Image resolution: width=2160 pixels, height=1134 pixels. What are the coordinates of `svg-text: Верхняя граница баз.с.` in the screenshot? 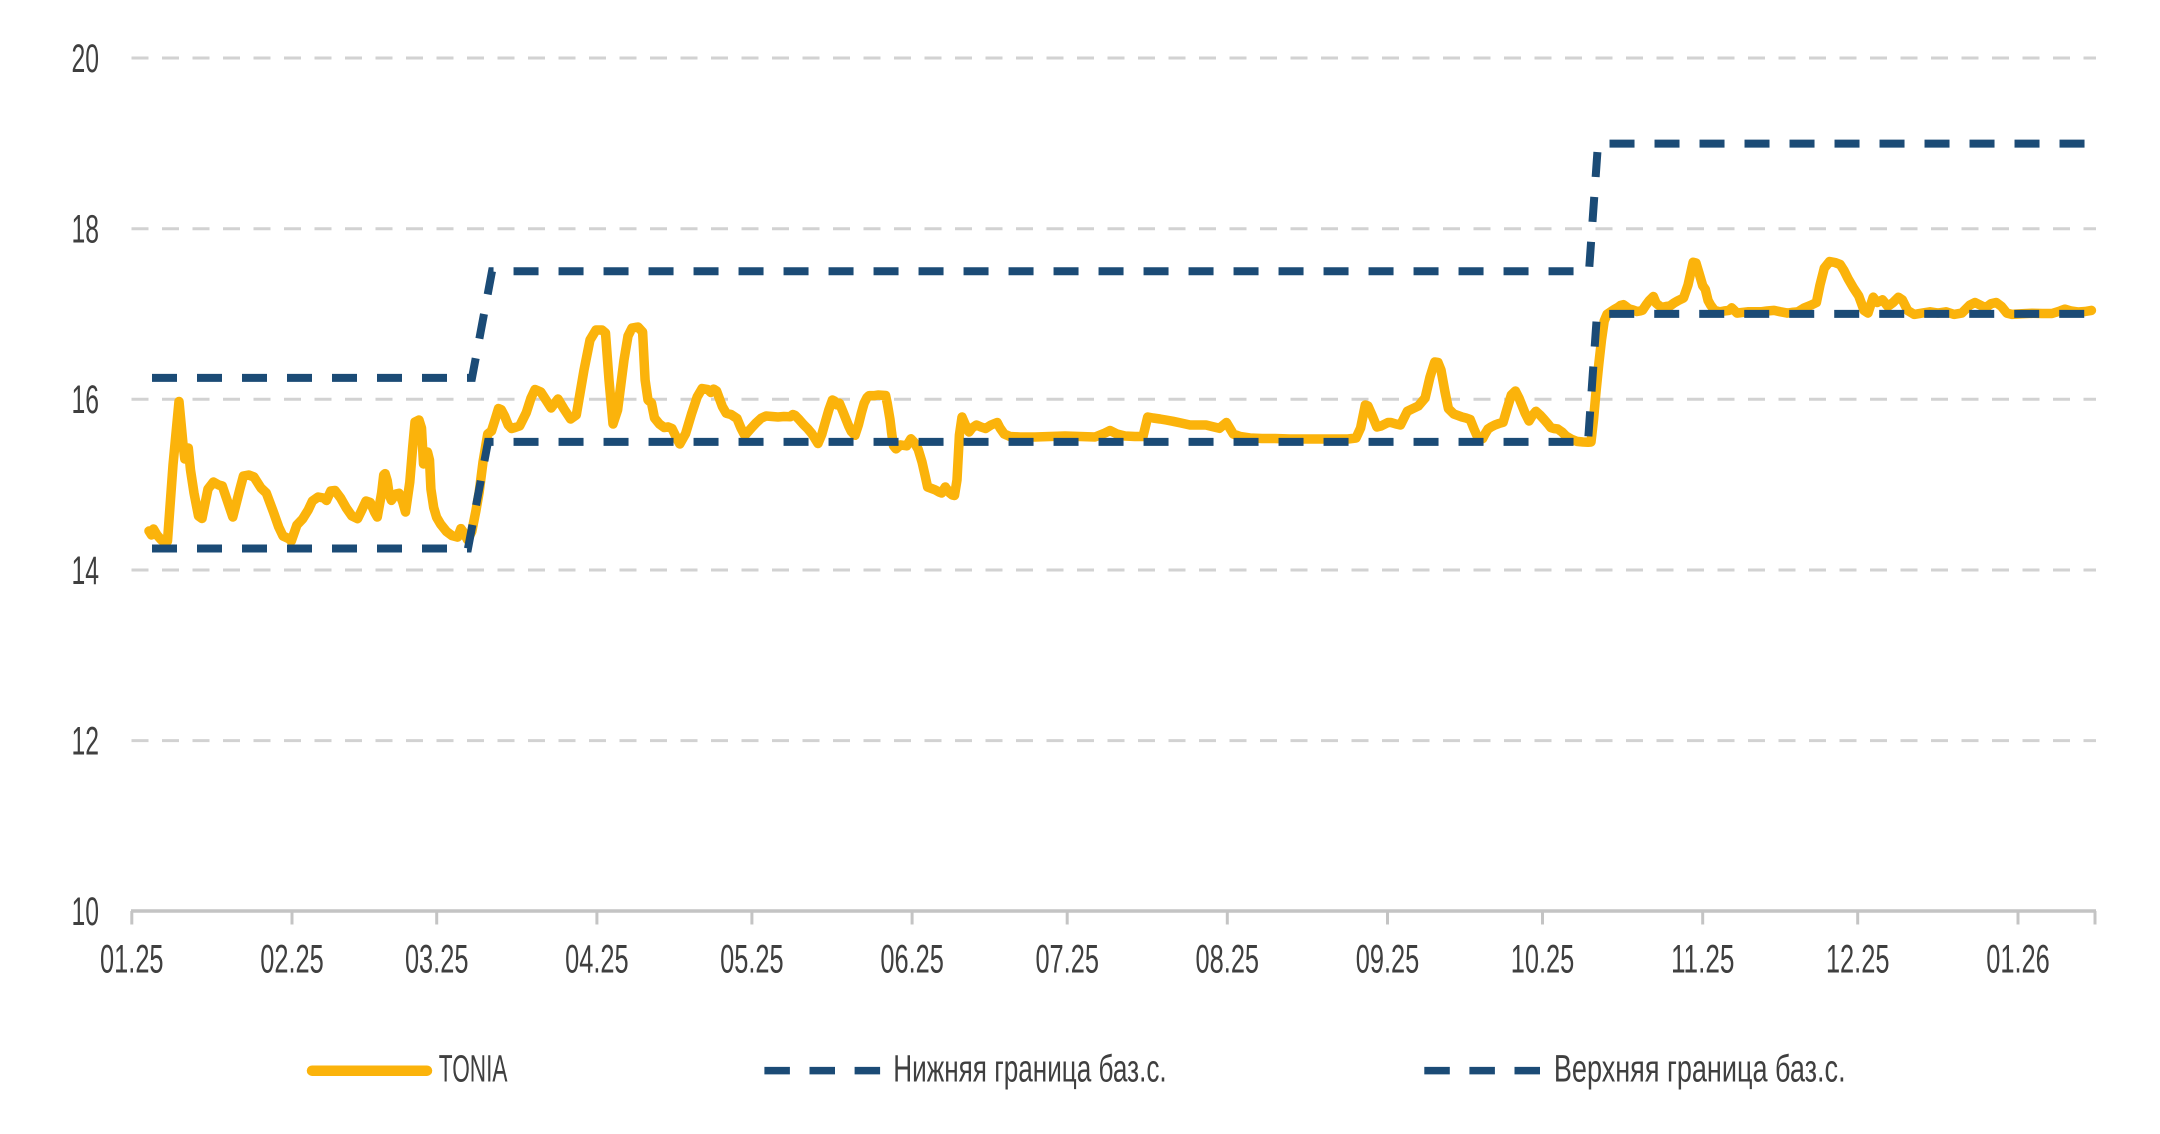 It's located at (1700, 1070).